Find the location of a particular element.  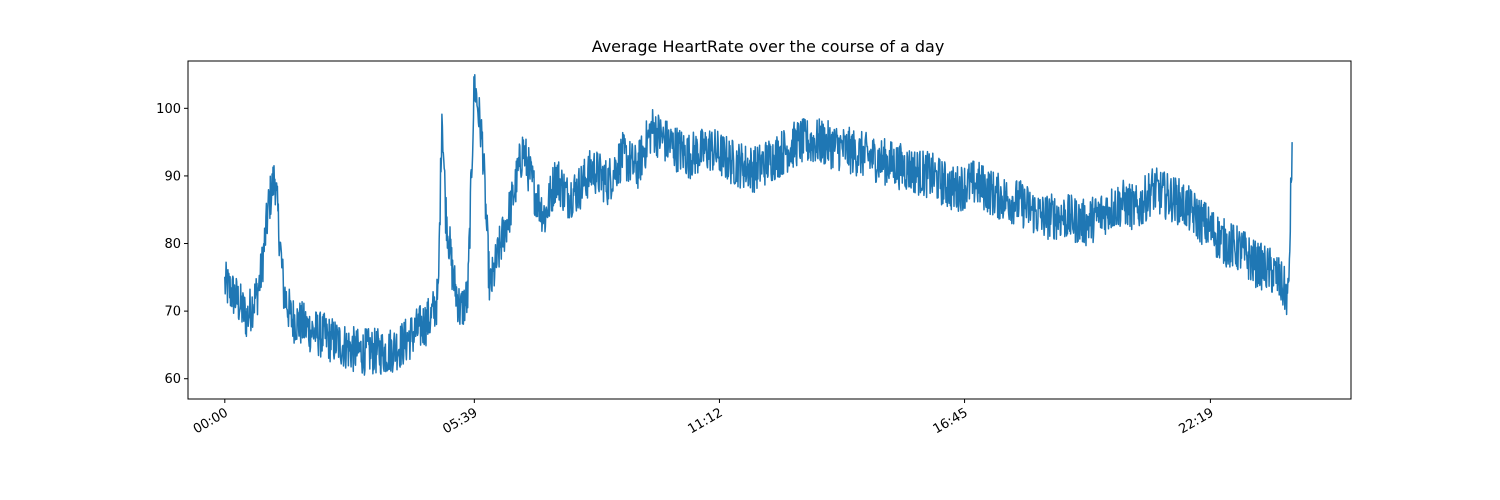

y-tick-label: 80 is located at coordinates (172, 244).